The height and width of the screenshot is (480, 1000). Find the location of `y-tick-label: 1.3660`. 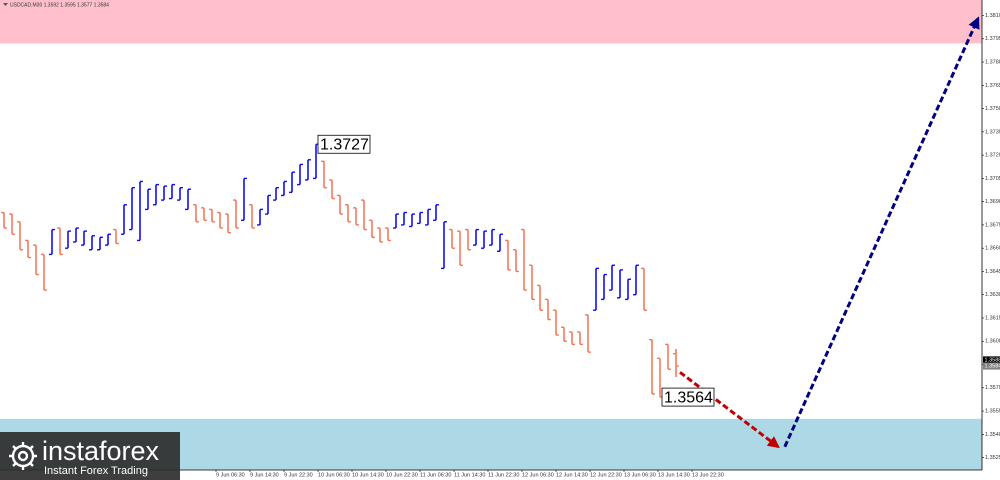

y-tick-label: 1.3660 is located at coordinates (992, 249).